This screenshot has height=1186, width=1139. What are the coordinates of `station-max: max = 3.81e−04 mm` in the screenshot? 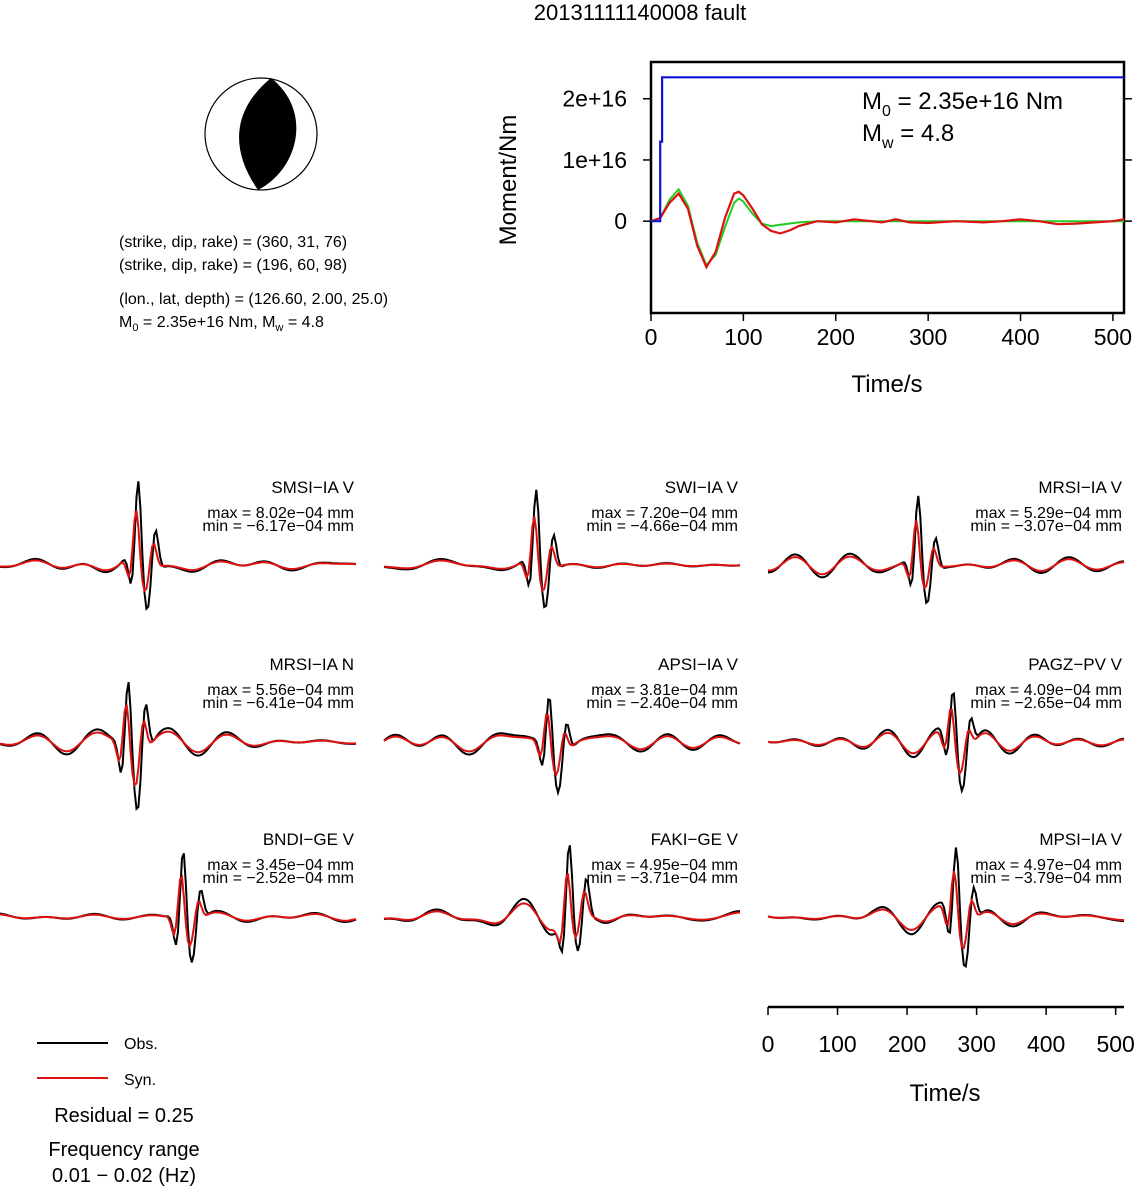 It's located at (664, 690).